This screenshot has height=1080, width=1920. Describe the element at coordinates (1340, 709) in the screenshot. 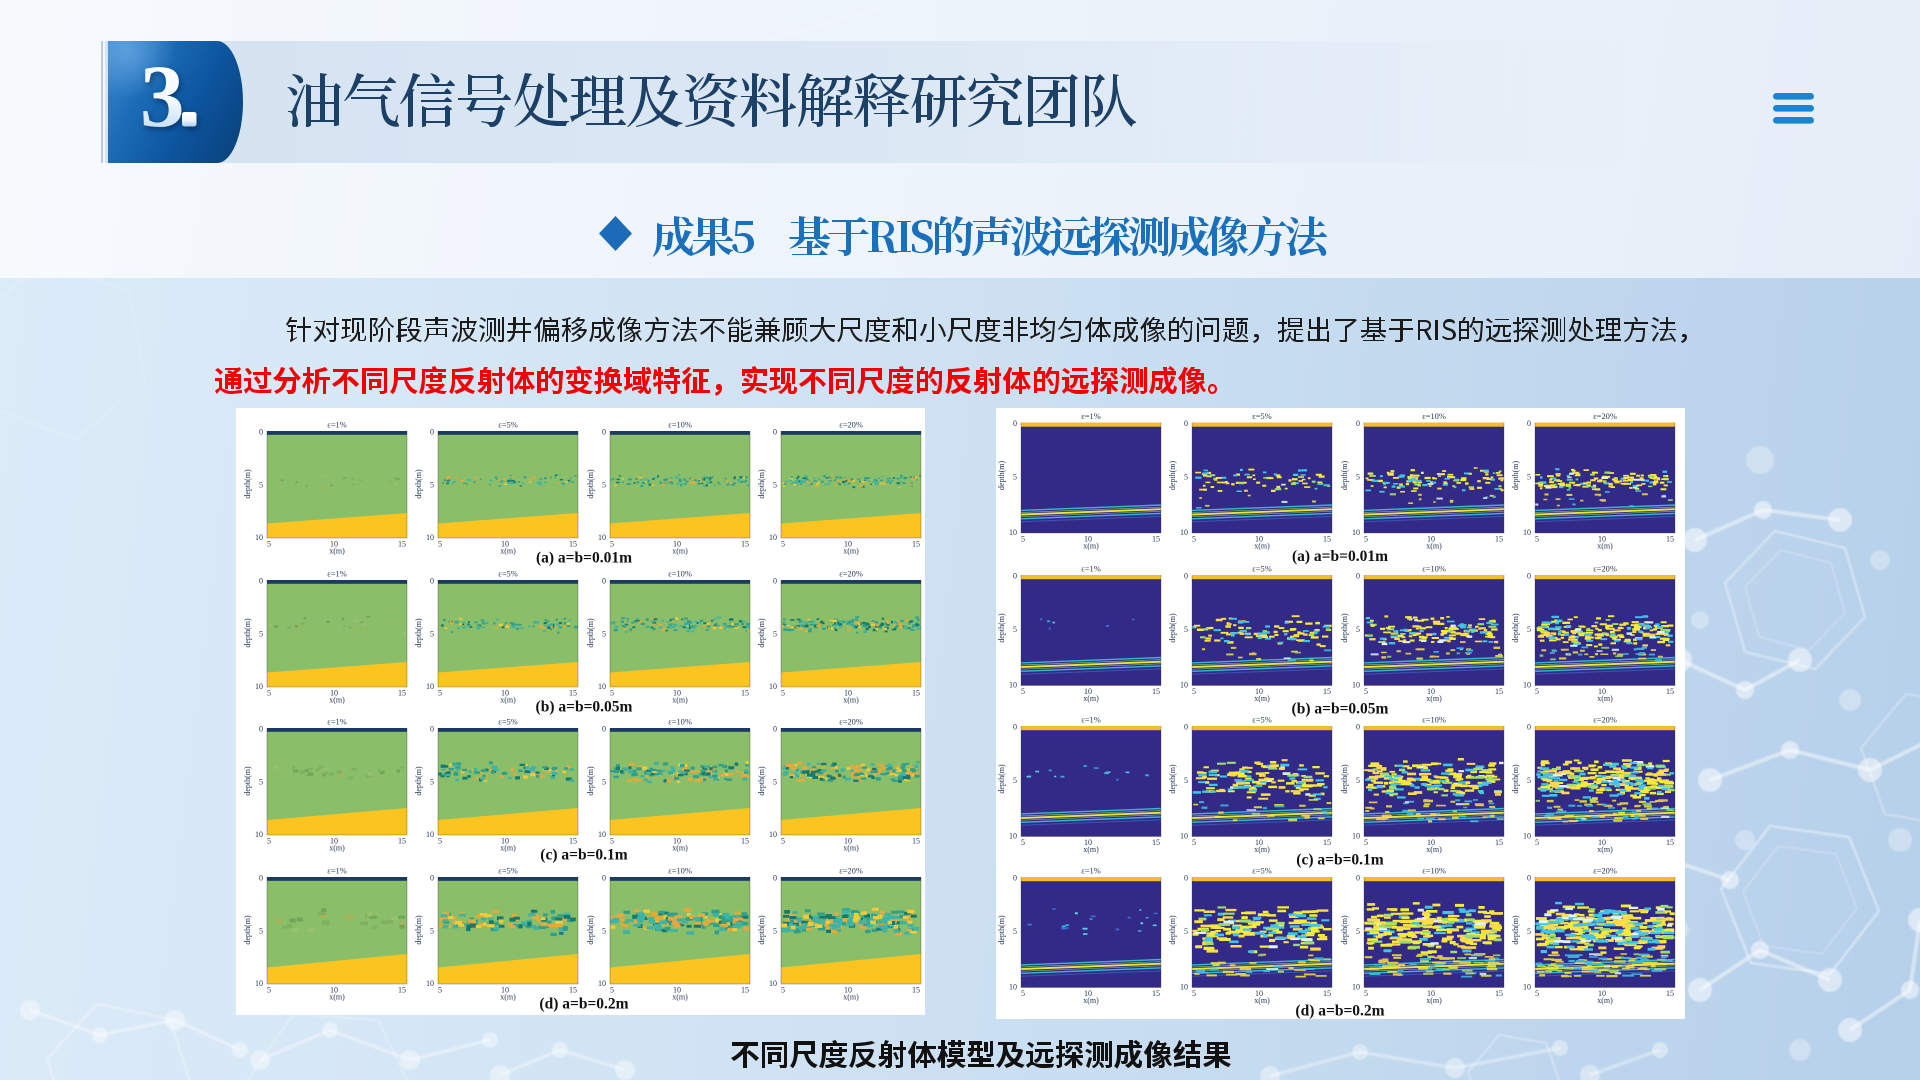

I see `svg-text: (b) a=b=0.05m` at that location.